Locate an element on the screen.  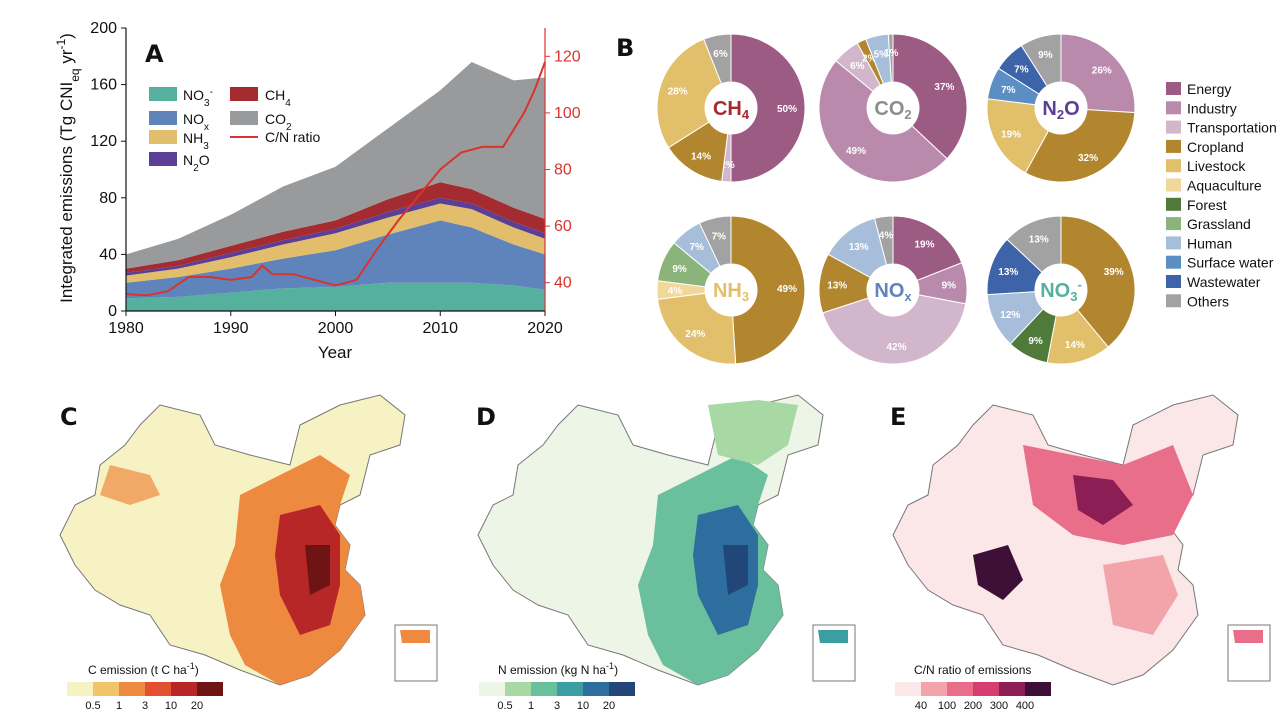
x-tick-label: 2000 is located at coordinates (336, 328).